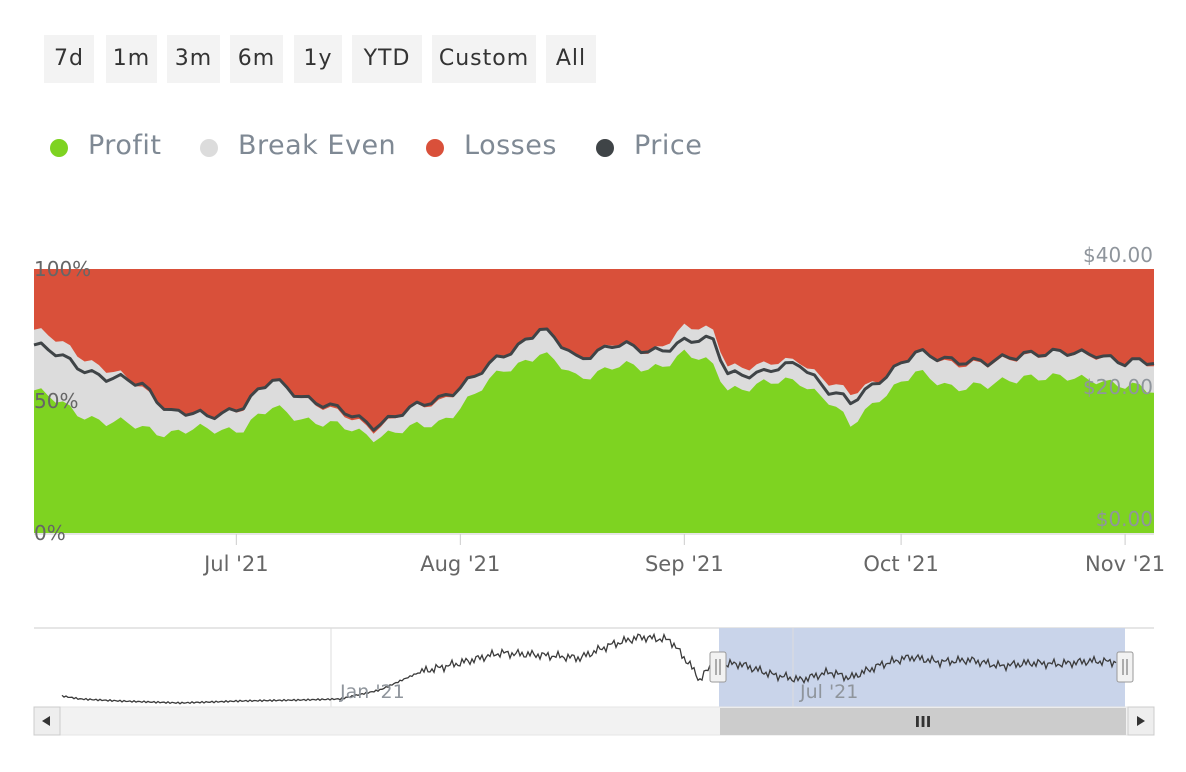 Image resolution: width=1186 pixels, height=772 pixels. Describe the element at coordinates (1141, 721) in the screenshot. I see `arrow-right-icon` at that location.